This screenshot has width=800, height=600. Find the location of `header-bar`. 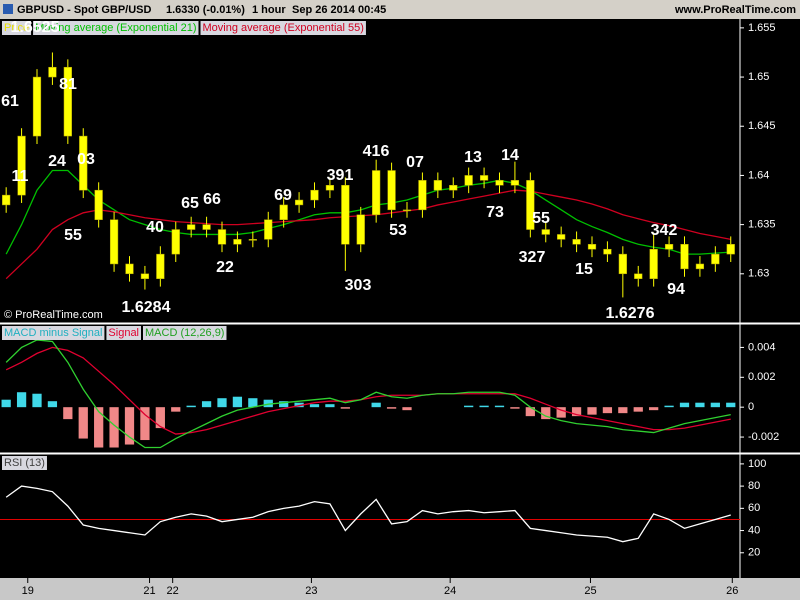

header-bar is located at coordinates (400, 9).